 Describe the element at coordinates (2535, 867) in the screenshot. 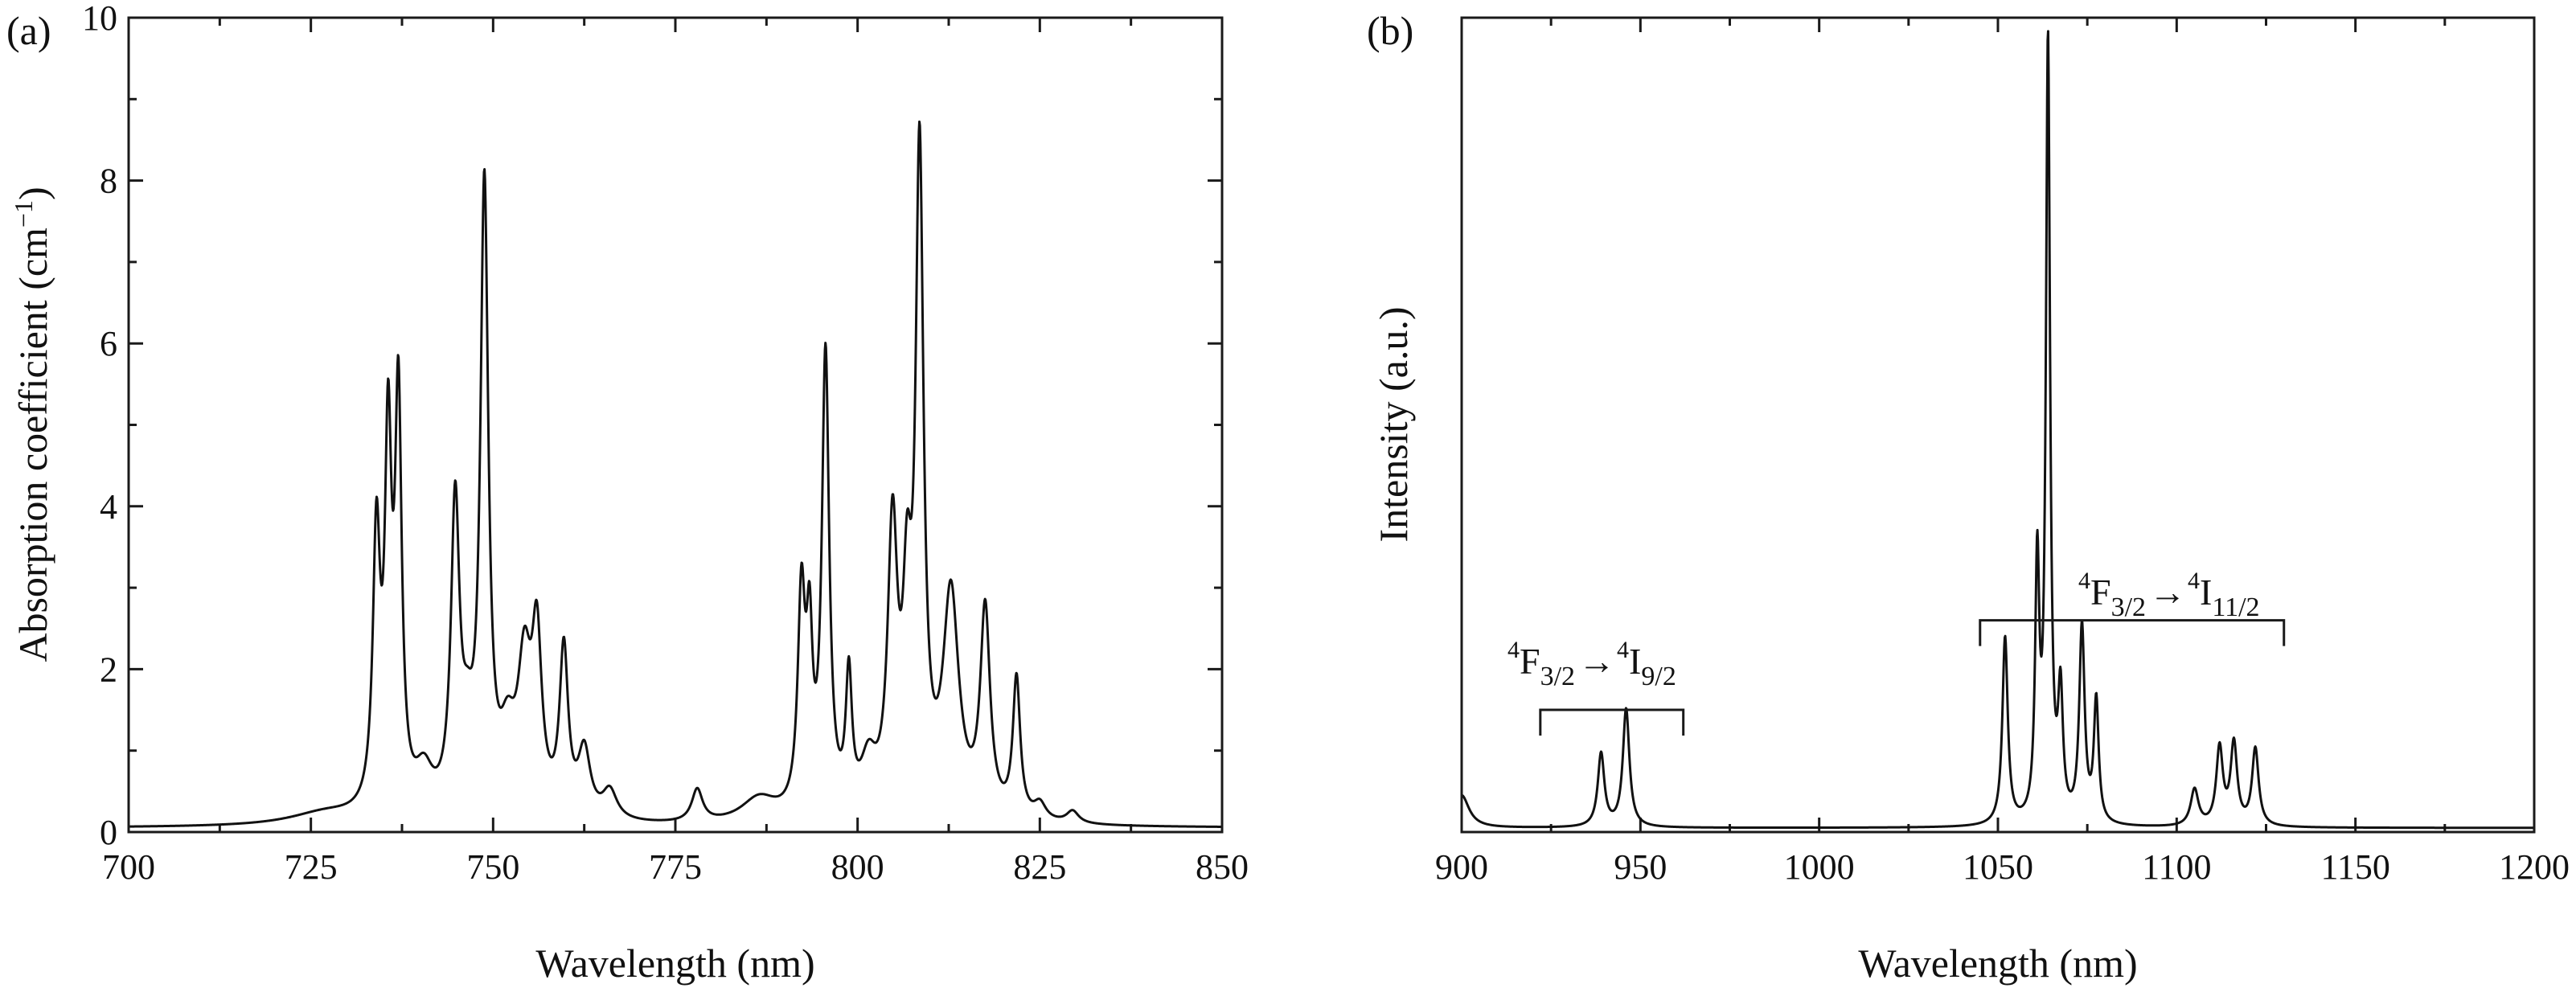

I see `panel-b-x-tick-label: 1200` at that location.